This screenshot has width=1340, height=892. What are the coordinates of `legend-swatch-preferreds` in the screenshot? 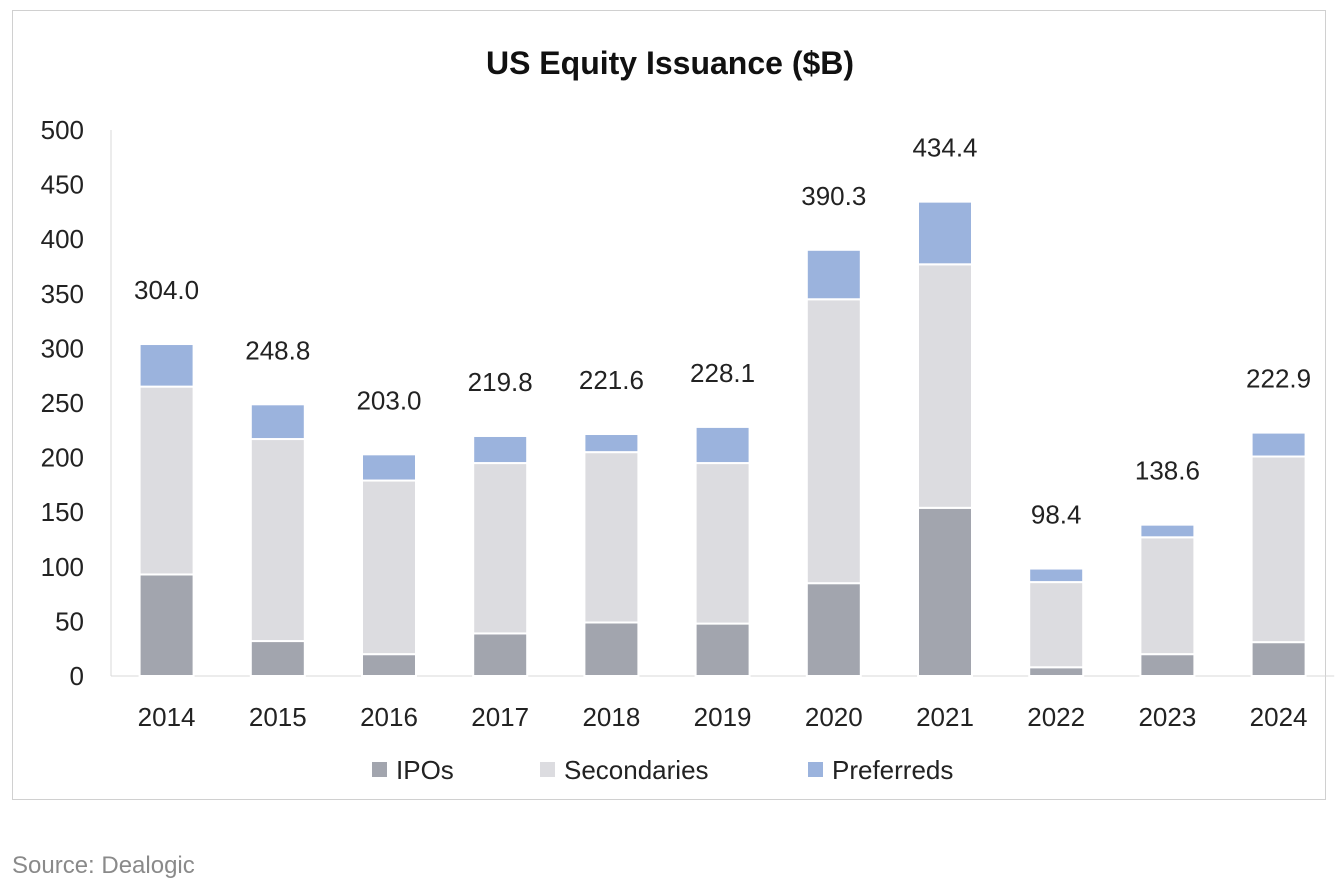 It's located at (815, 769).